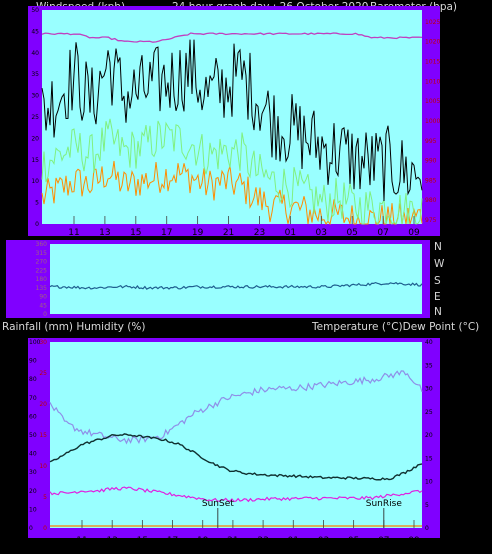 Image resolution: width=492 pixels, height=554 pixels. I want to click on wind-y-tick: 45, so click(35, 31).